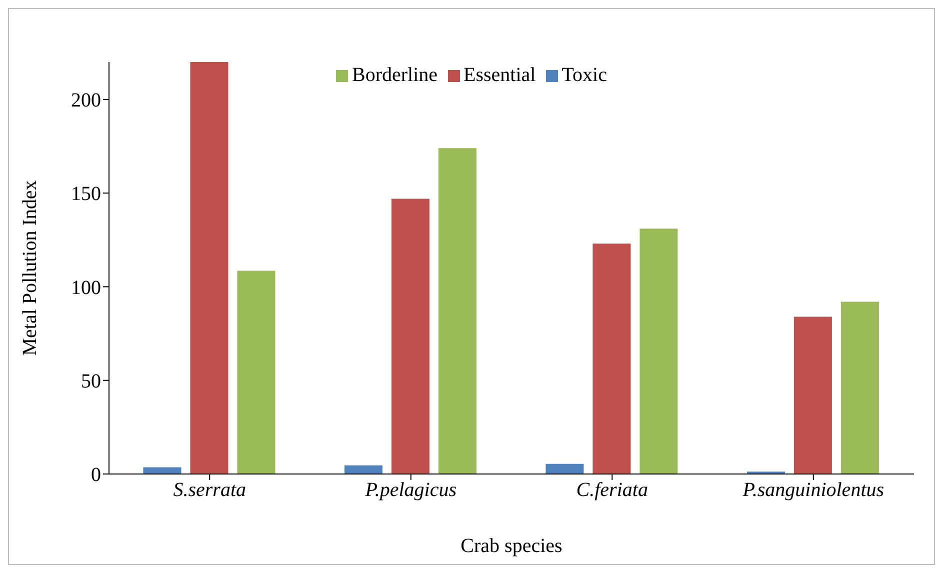 This screenshot has height=573, width=945. I want to click on y-axis-title: Metal Pollution Index, so click(30, 268).